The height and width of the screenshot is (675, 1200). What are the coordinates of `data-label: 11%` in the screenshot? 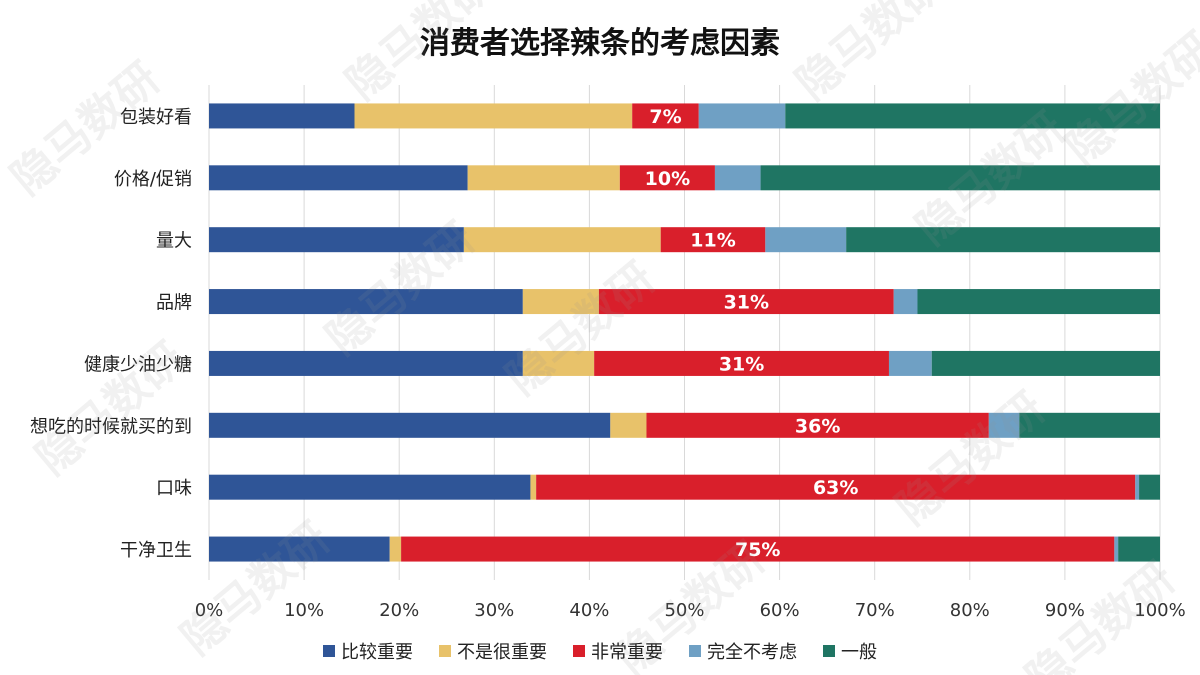 It's located at (712, 241).